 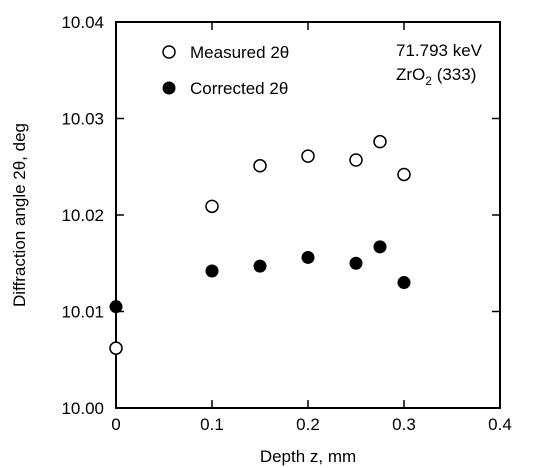 What do you see at coordinates (169, 88) in the screenshot?
I see `legend-marker-corrected` at bounding box center [169, 88].